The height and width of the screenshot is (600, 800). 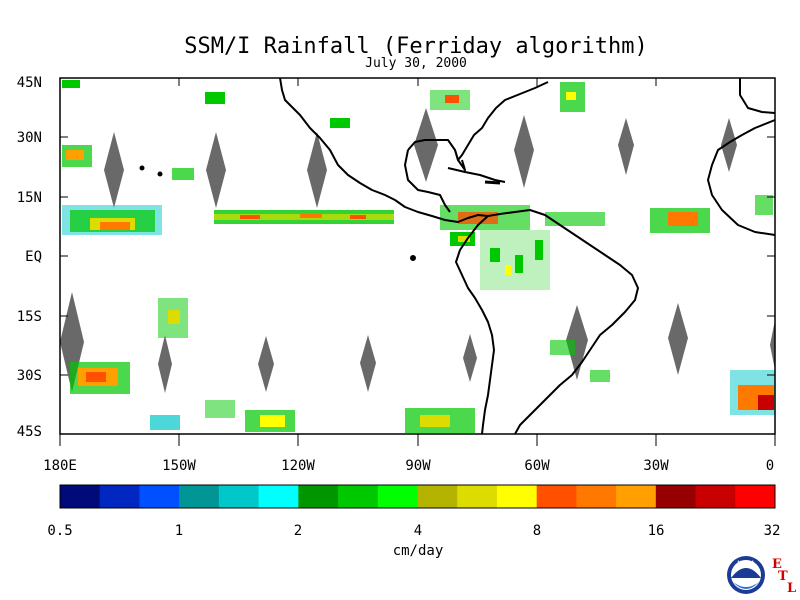 What do you see at coordinates (476, 175) in the screenshot?
I see `coastline-cuba` at bounding box center [476, 175].